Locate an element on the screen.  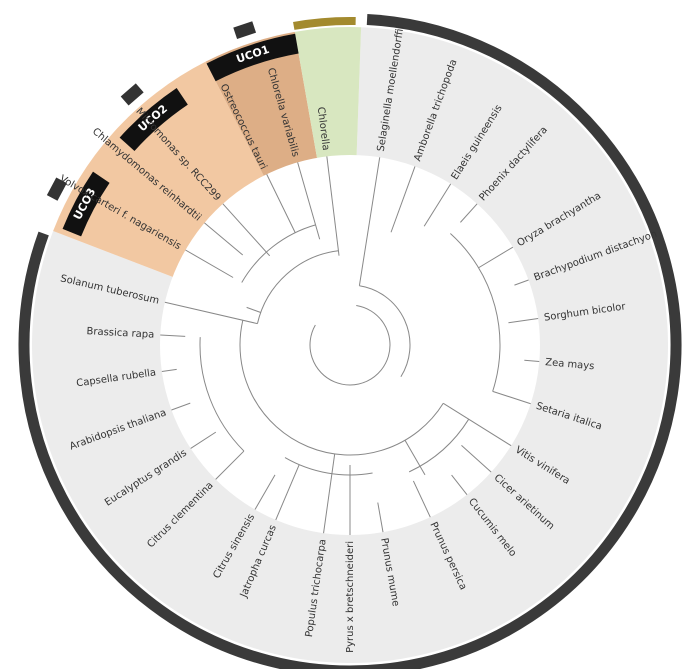
leaf-label: Zea mays is located at coordinates (570, 364).